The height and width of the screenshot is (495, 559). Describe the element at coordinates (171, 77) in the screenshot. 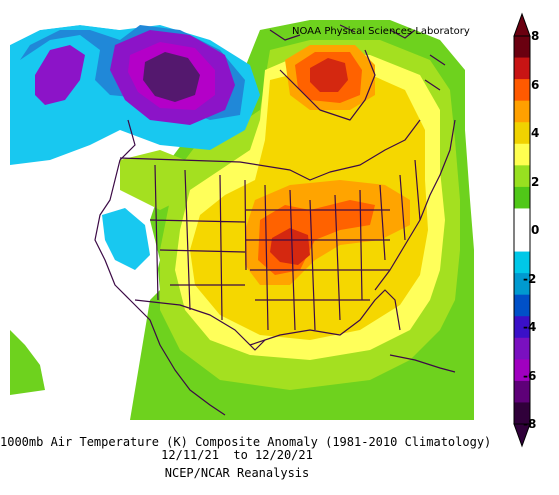

I see `anomaly-deepviolet-nw` at that location.